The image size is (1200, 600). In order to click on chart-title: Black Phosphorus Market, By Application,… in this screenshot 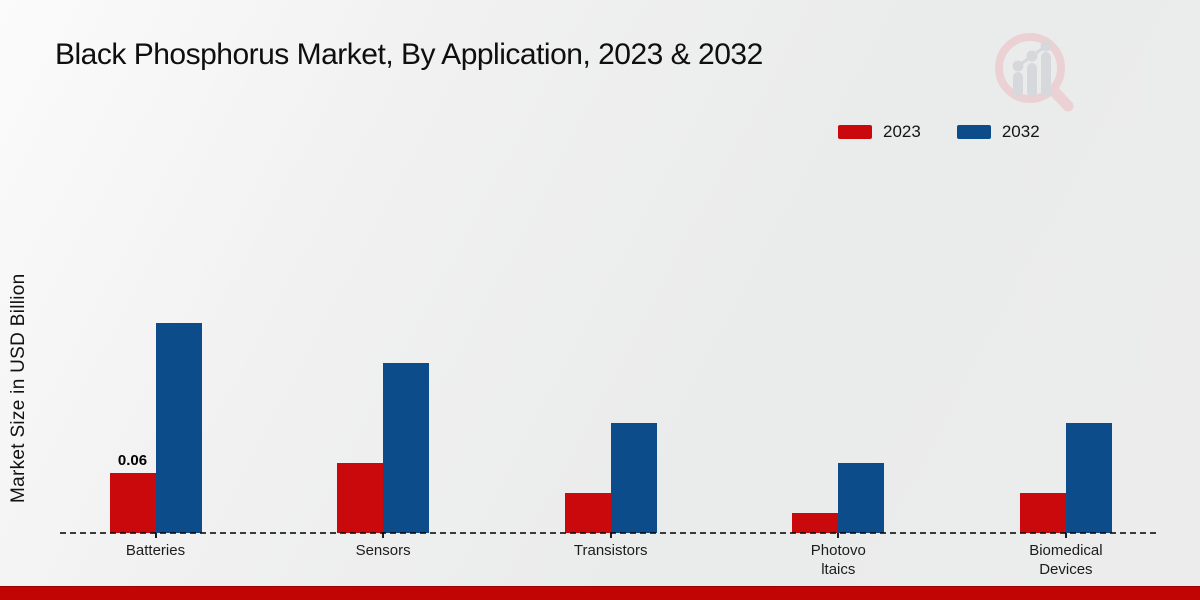, I will do `click(409, 54)`.